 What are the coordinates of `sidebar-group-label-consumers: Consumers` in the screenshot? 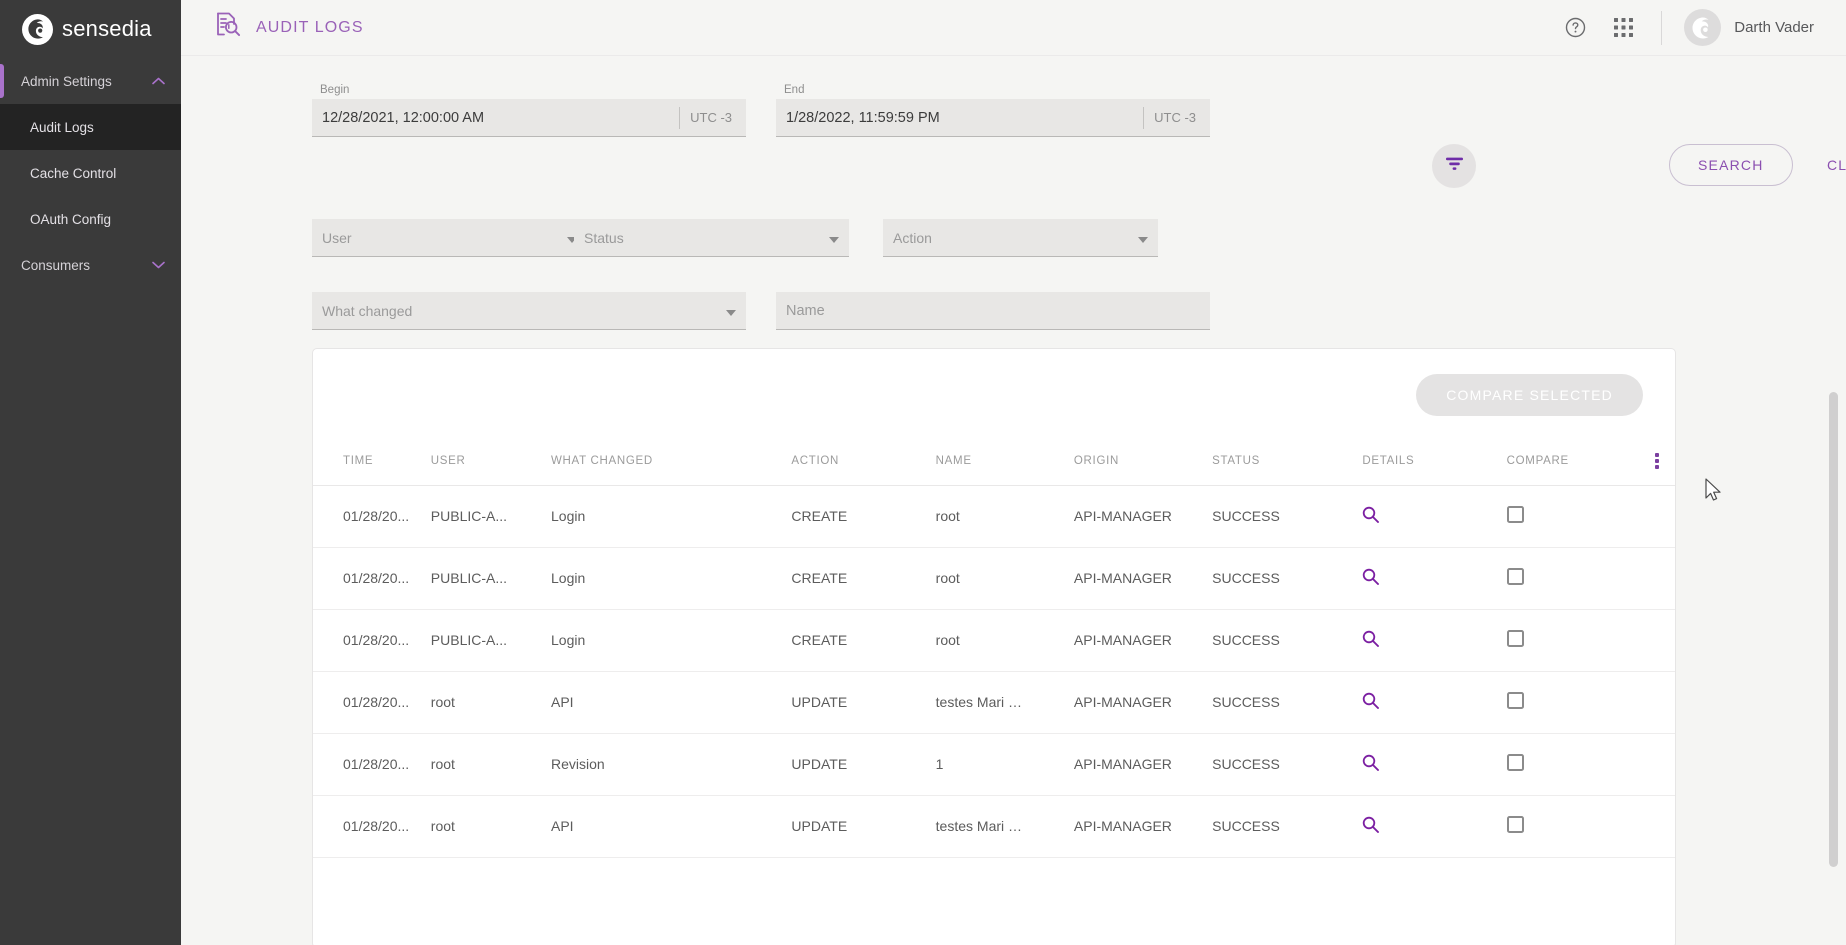 It's located at (56, 265).